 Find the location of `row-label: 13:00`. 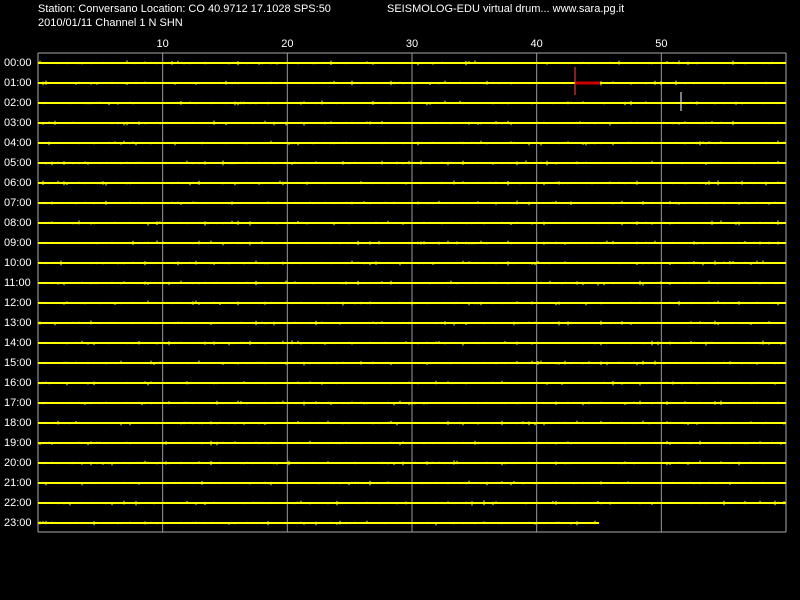

row-label: 13:00 is located at coordinates (18, 323).